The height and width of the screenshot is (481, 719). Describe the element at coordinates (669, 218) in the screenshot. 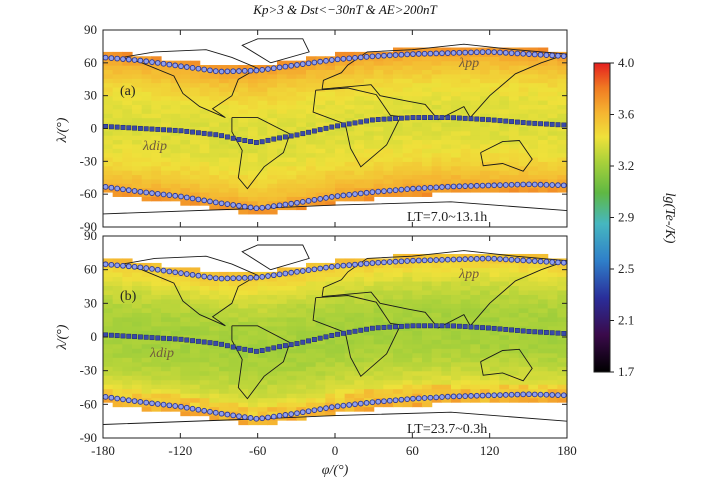

I see `colorbar-title: lg(Te-/K)` at that location.